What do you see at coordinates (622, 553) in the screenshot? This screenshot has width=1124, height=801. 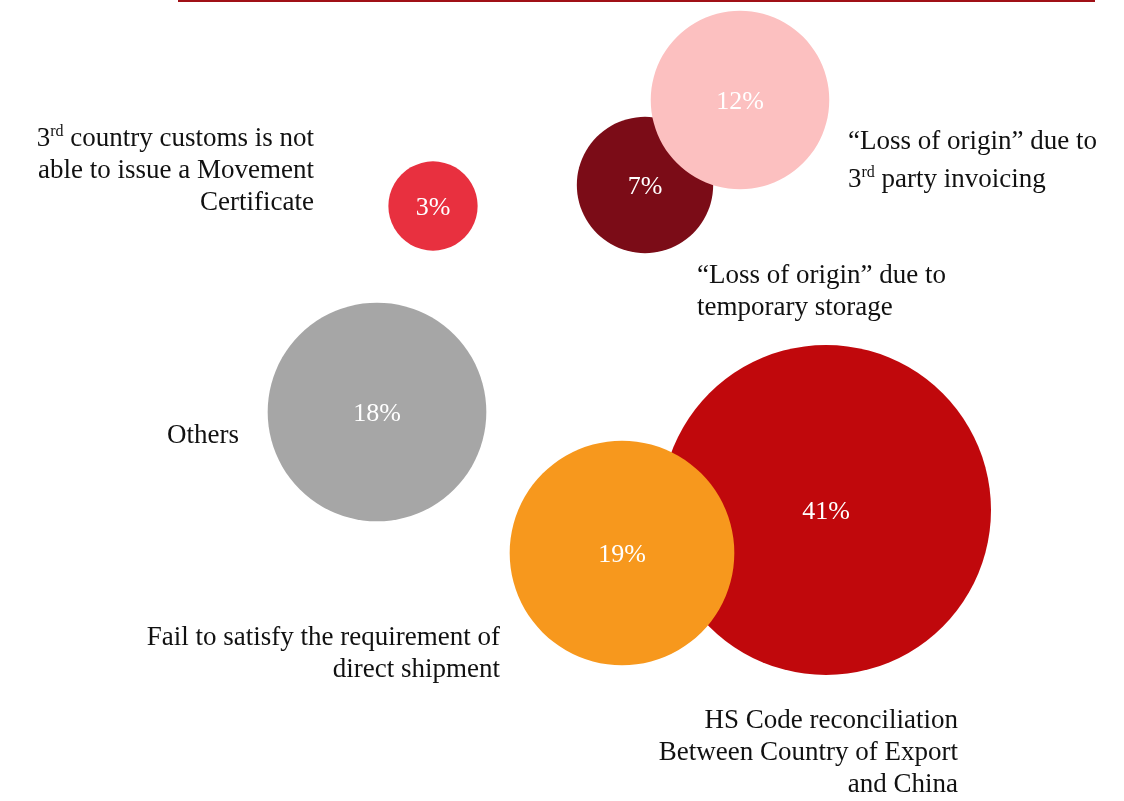 I see `data-label: 19%` at bounding box center [622, 553].